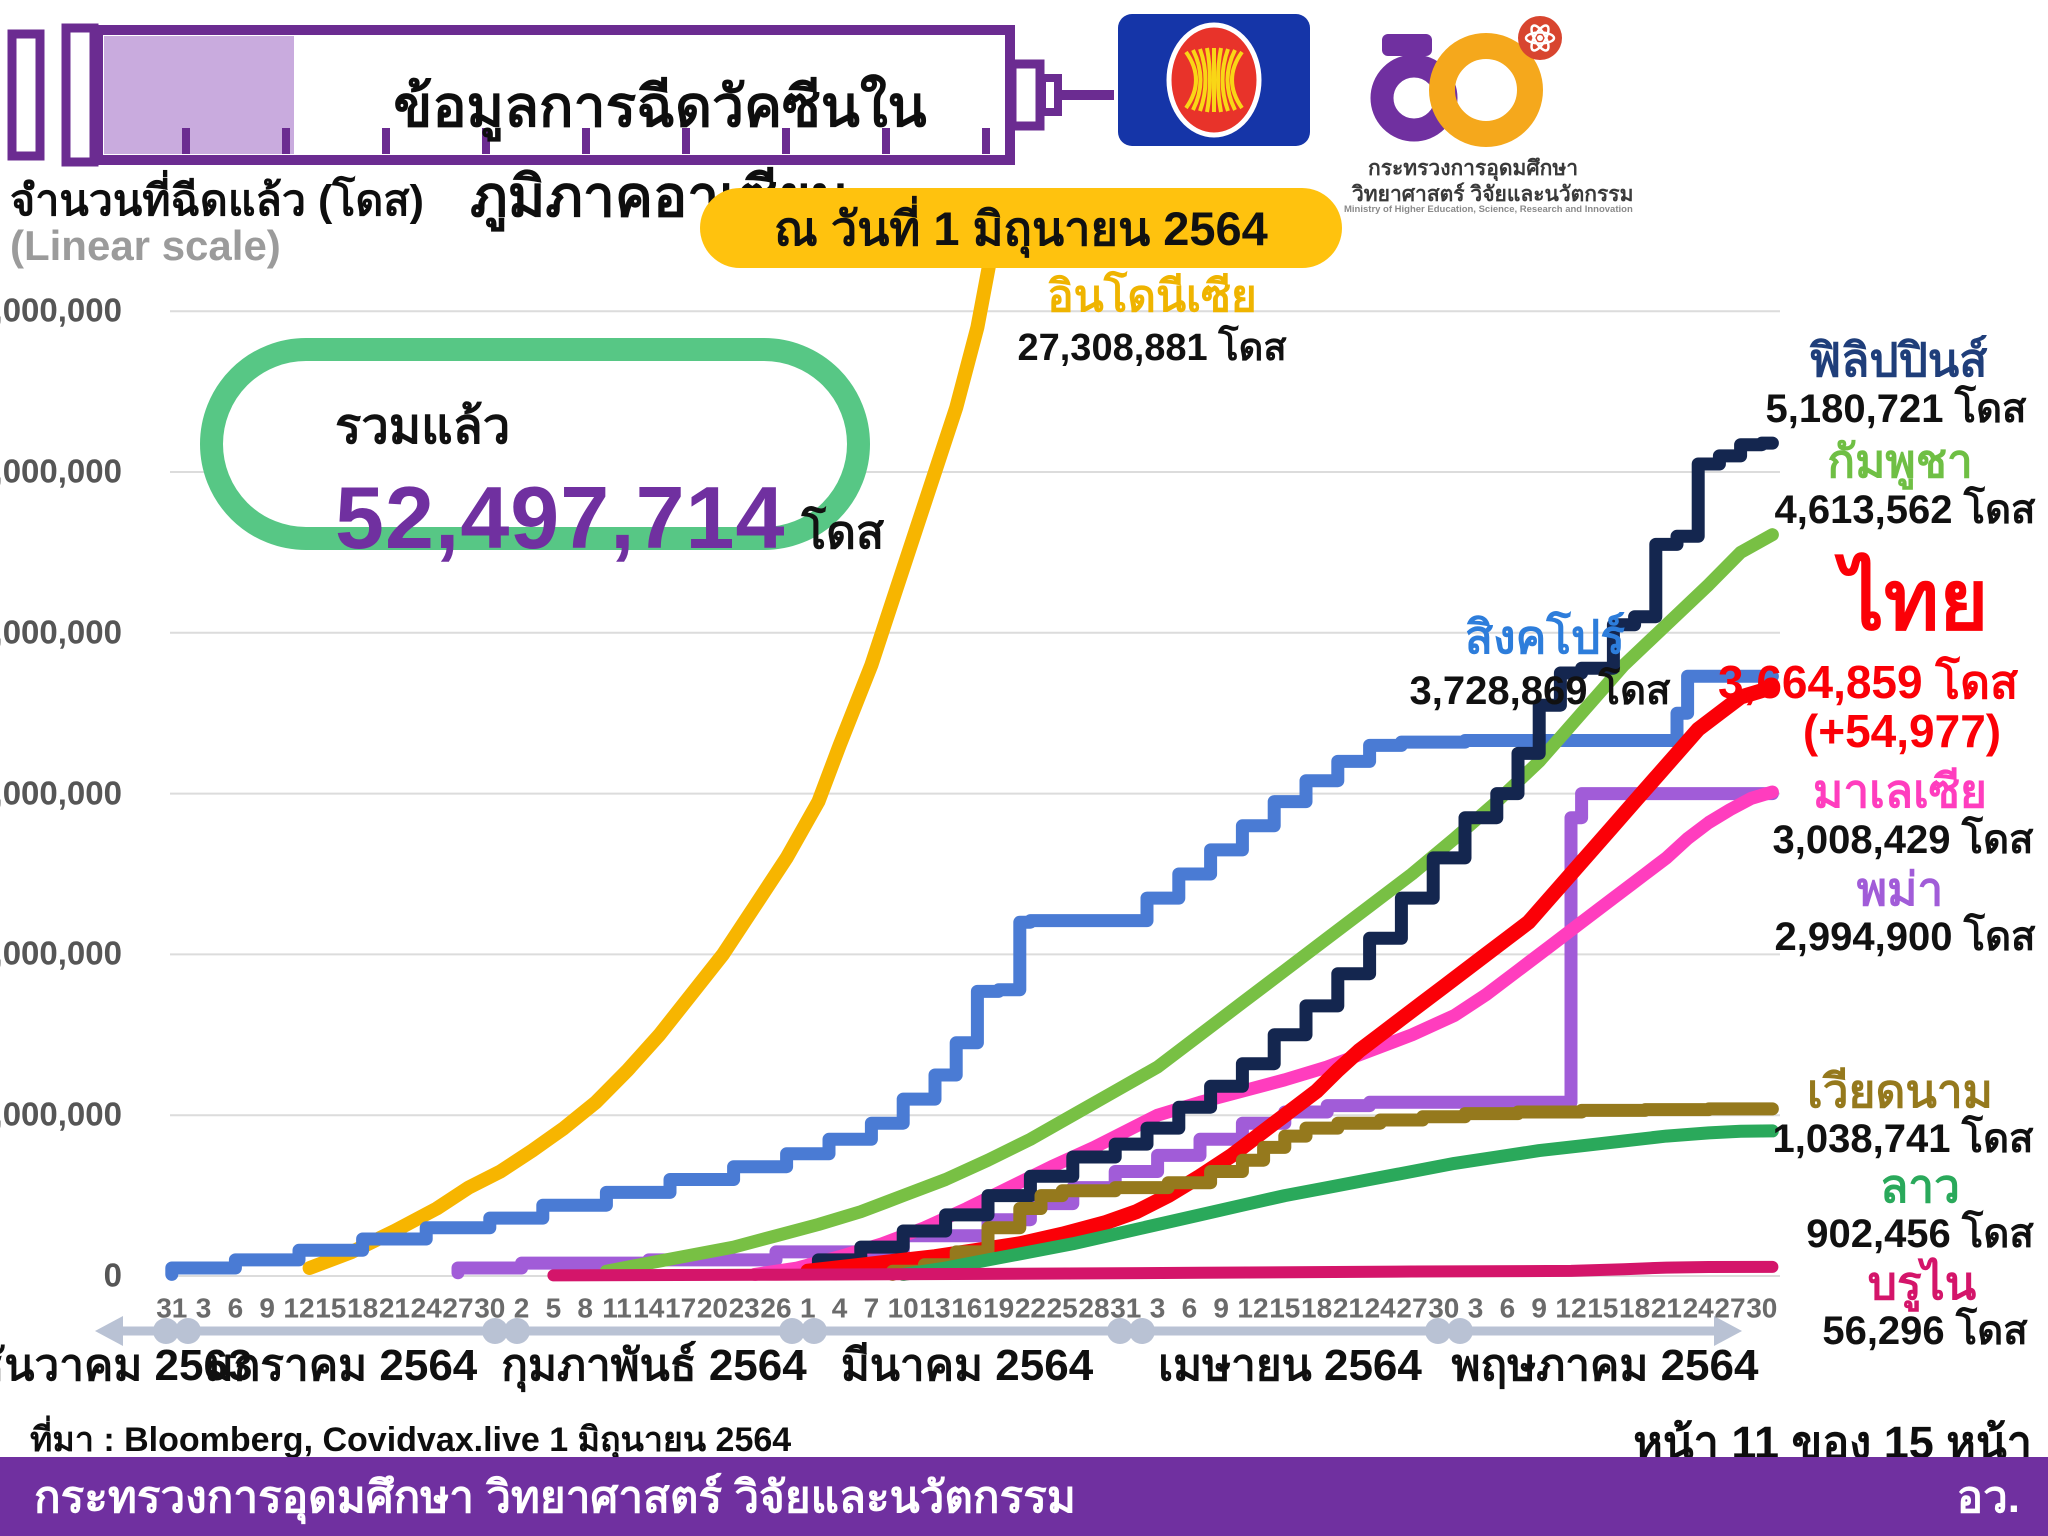  Describe the element at coordinates (80, 95) in the screenshot. I see `syringe-plunger-flange` at that location.